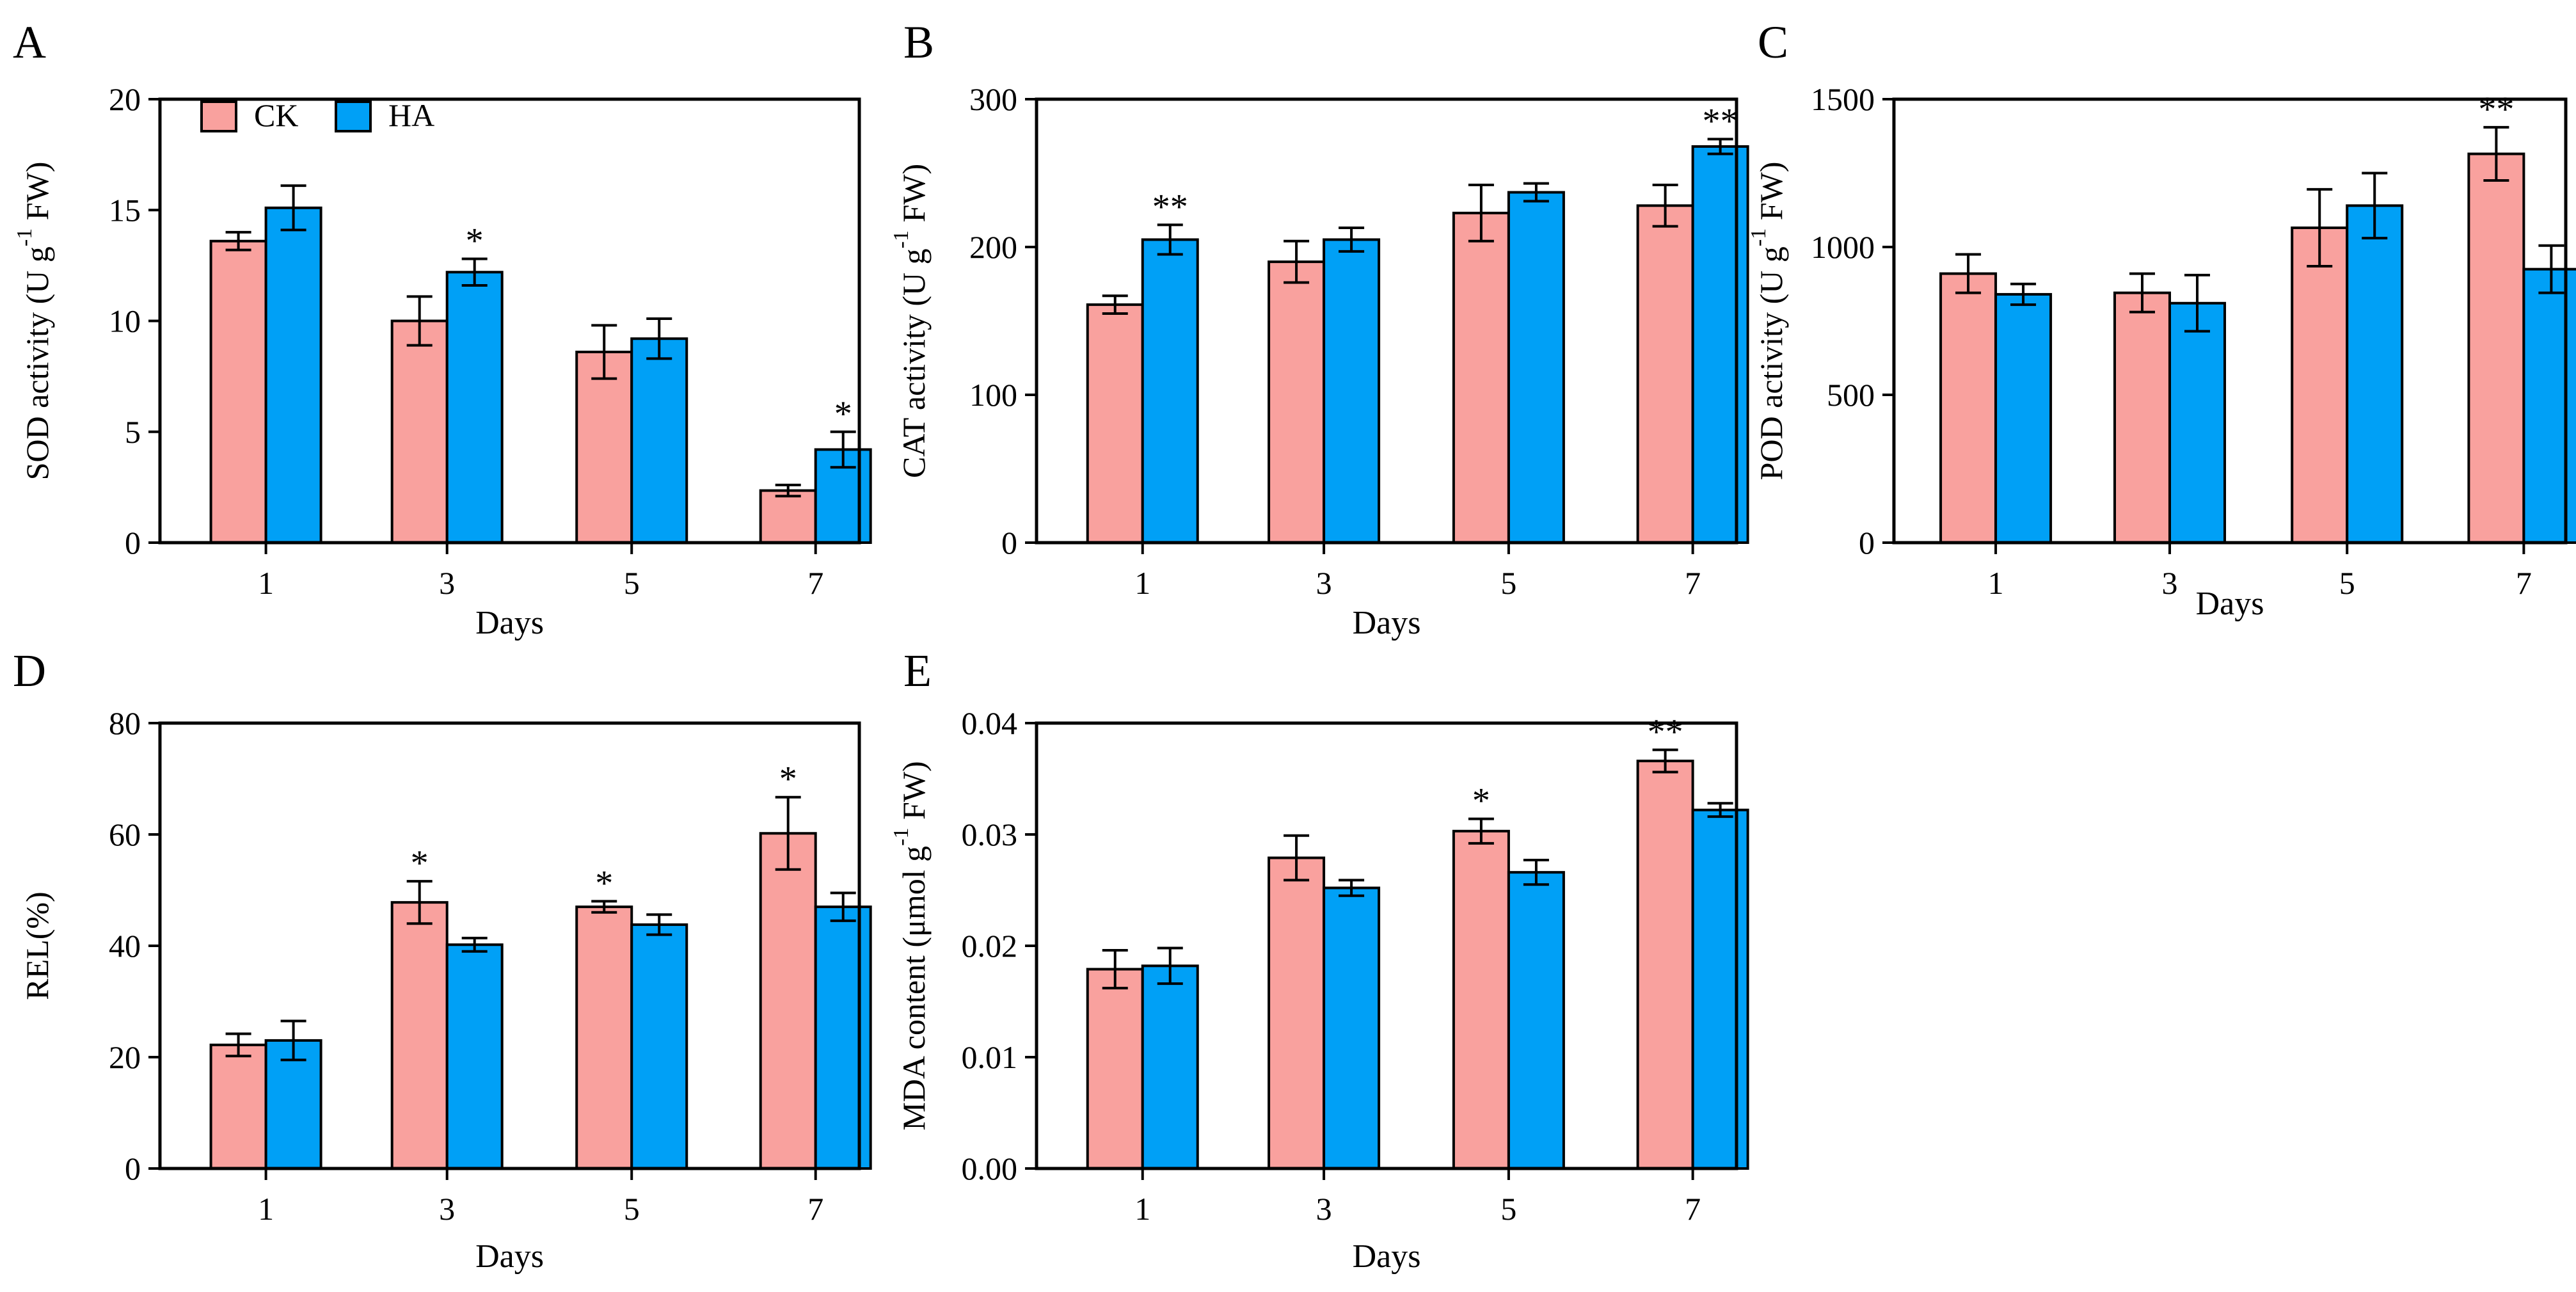 Image resolution: width=2576 pixels, height=1292 pixels. Describe the element at coordinates (125, 321) in the screenshot. I see `y-tick-label: 10` at that location.